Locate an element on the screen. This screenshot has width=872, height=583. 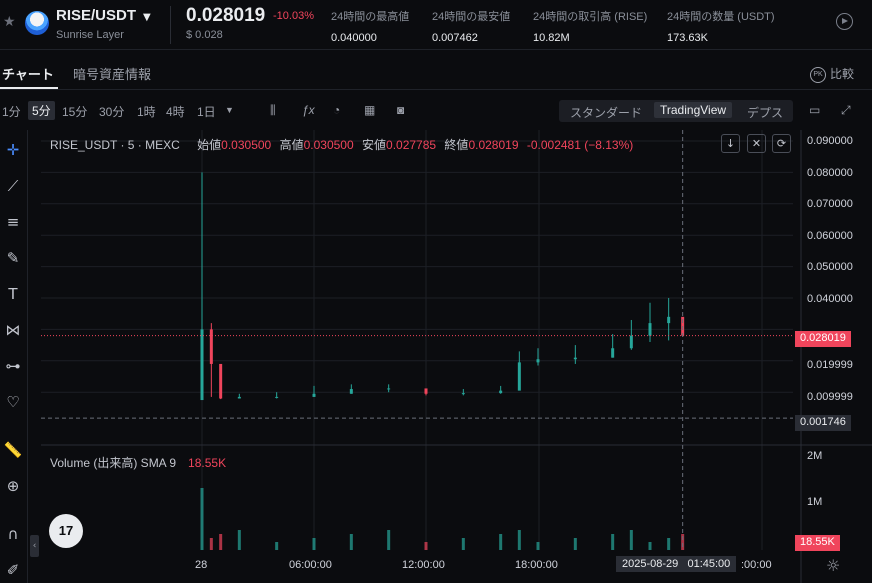
play-icon is located at coordinates (844, 21).